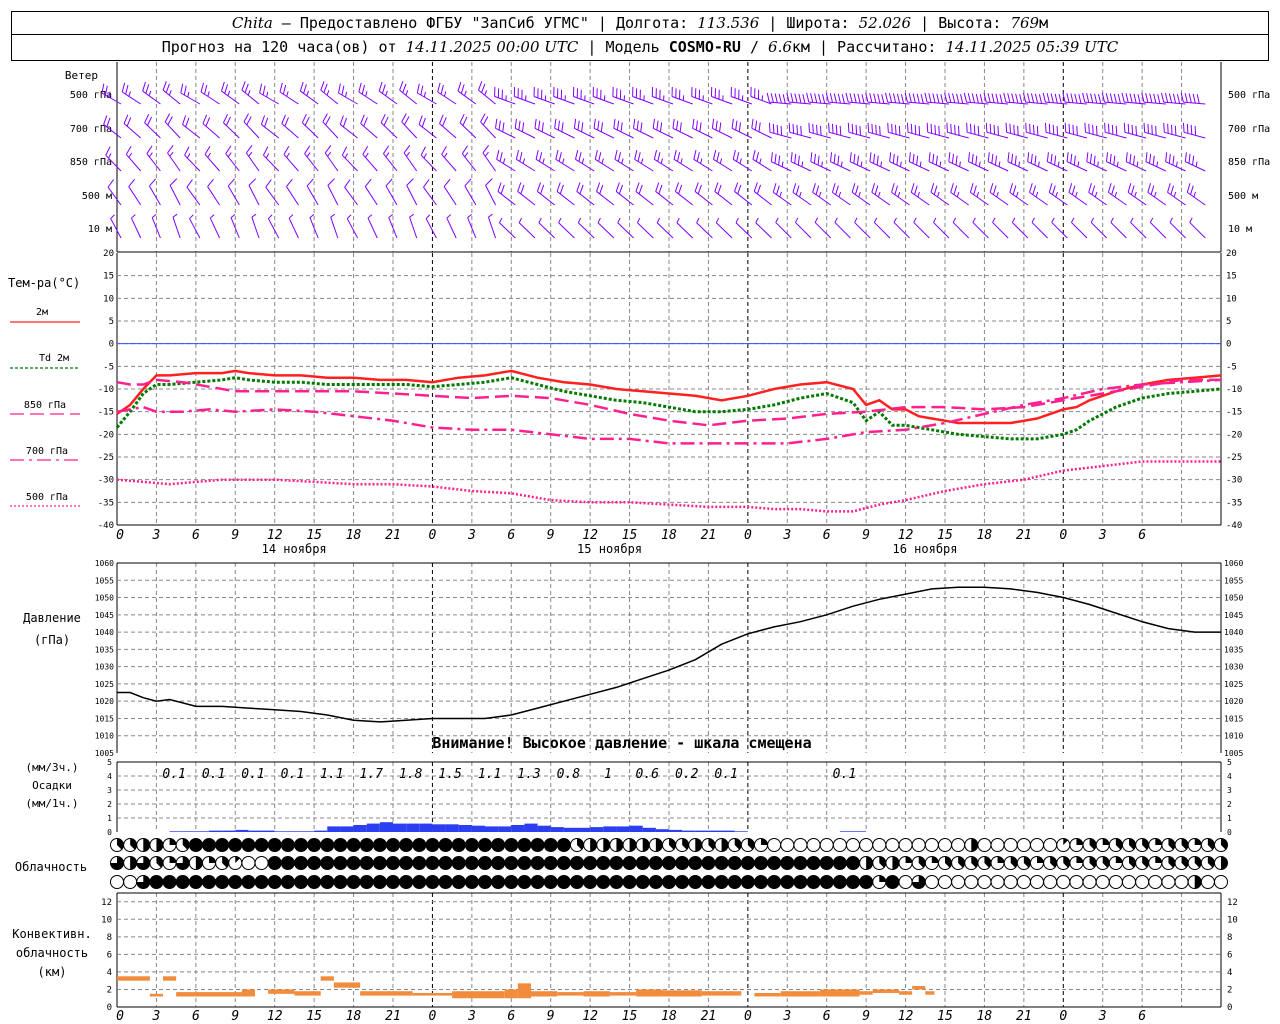 The image size is (1280, 1024). Describe the element at coordinates (669, 535) in the screenshot. I see `time-tick-label: 18` at that location.